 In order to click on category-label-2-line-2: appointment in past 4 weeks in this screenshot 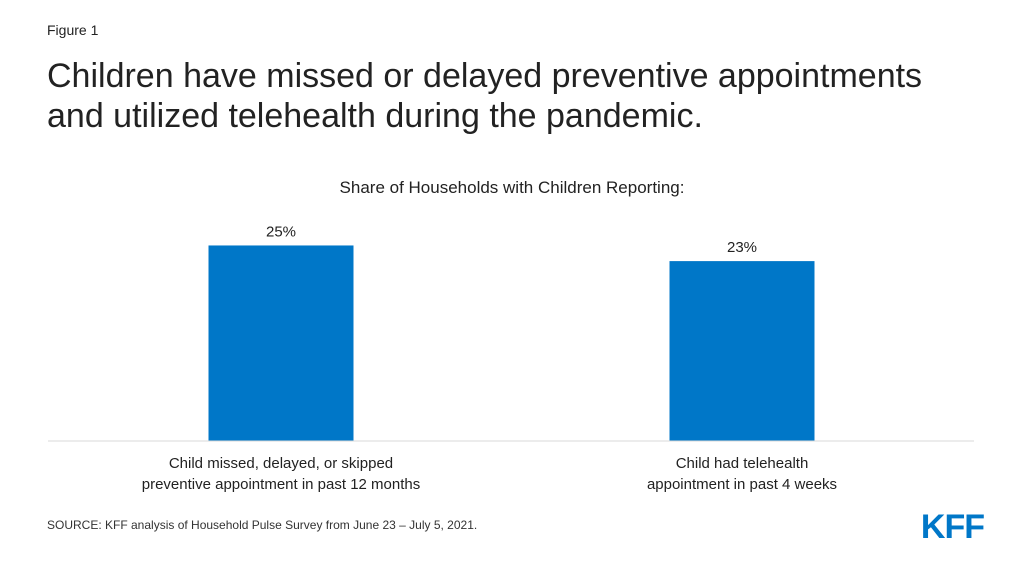, I will do `click(742, 484)`.